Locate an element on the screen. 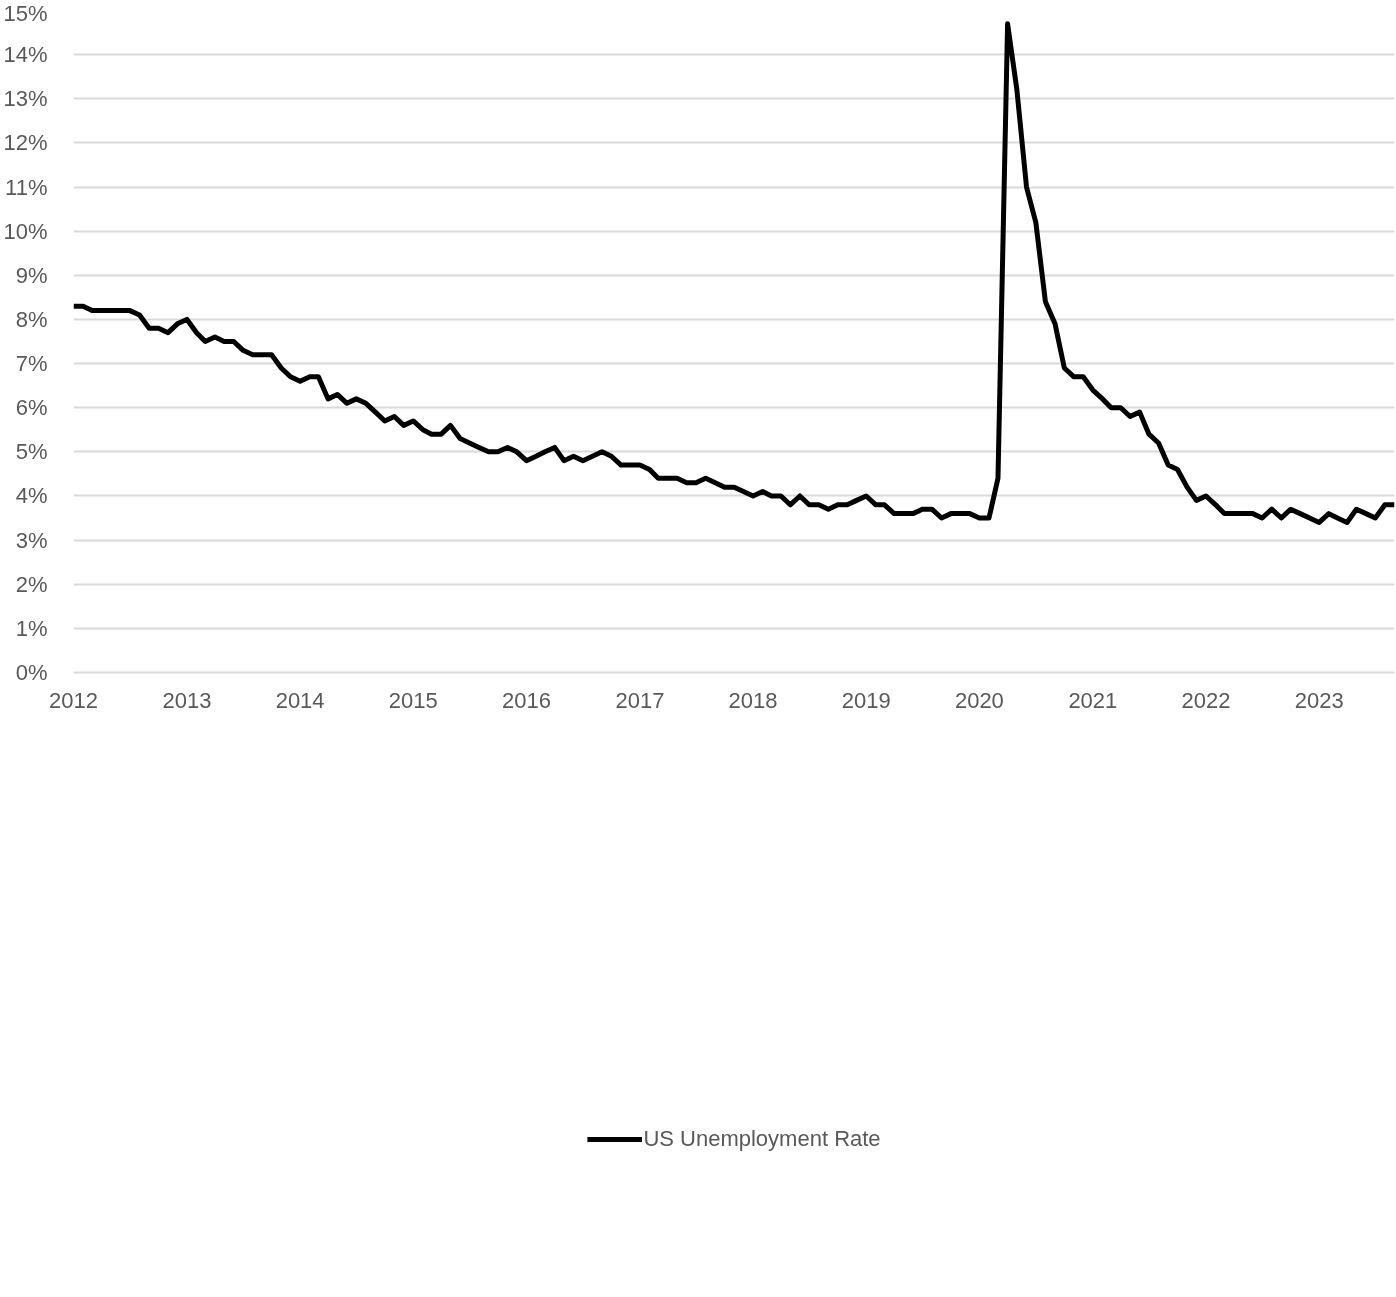  legend-label: US Unemployment Rate is located at coordinates (762, 1138).